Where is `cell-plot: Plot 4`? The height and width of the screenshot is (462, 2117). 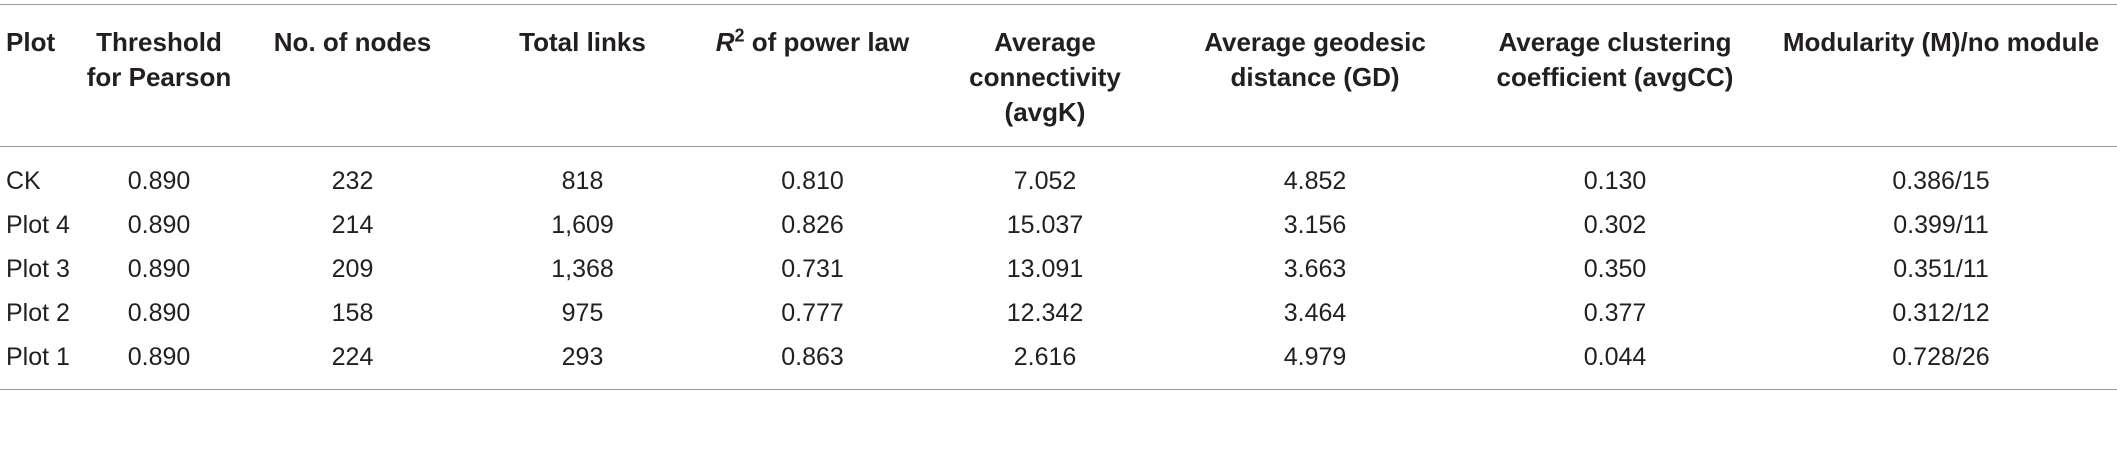 cell-plot: Plot 4 is located at coordinates (38, 224).